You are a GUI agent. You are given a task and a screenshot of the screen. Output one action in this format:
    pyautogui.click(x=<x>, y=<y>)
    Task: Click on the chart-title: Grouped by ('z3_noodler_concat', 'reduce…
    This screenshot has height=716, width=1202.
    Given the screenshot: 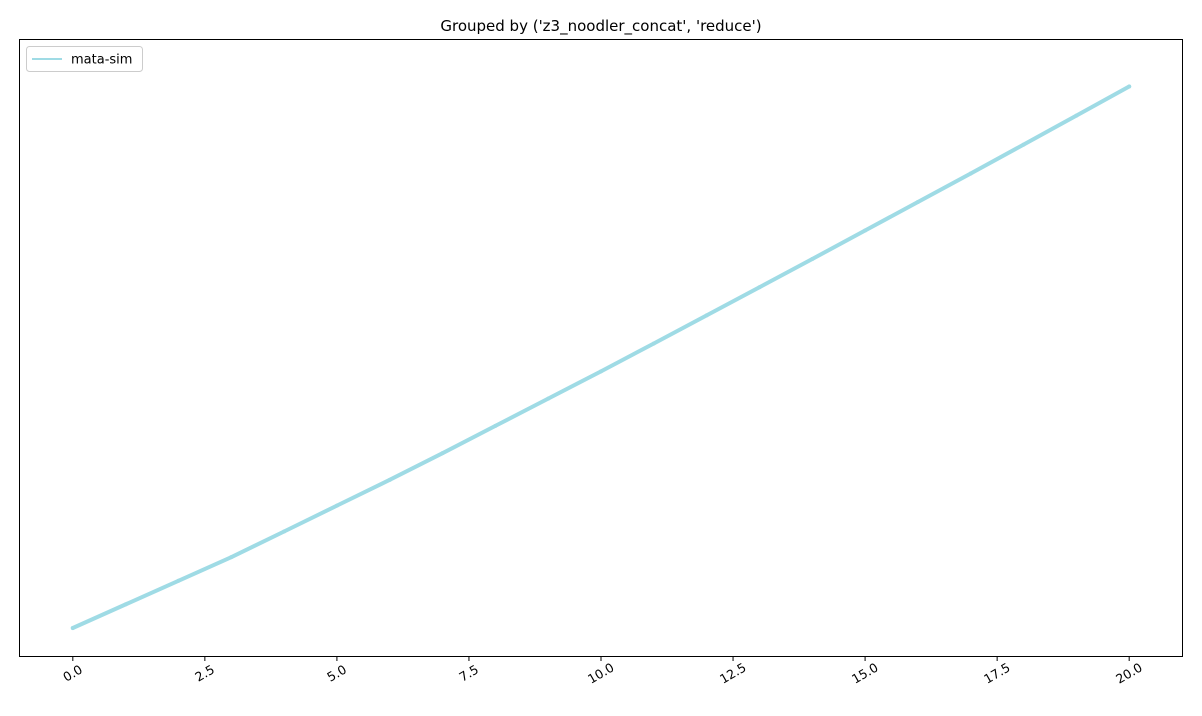 What is the action you would take?
    pyautogui.click(x=600, y=26)
    